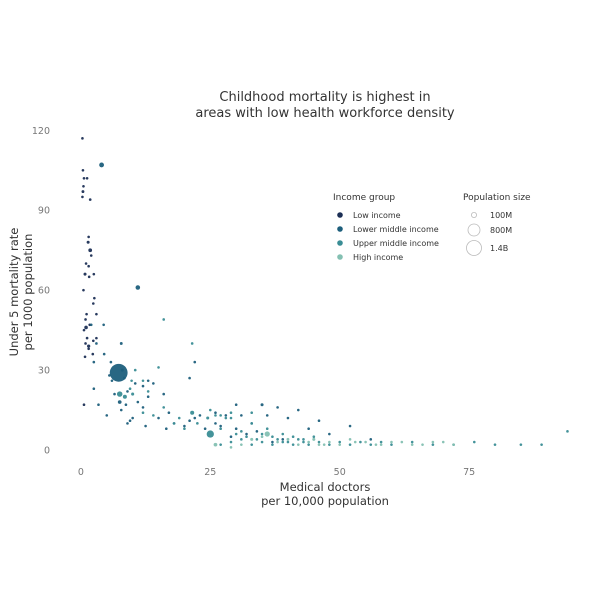  What do you see at coordinates (474, 248) in the screenshot?
I see `size-legend-swatch-1-4b` at bounding box center [474, 248].